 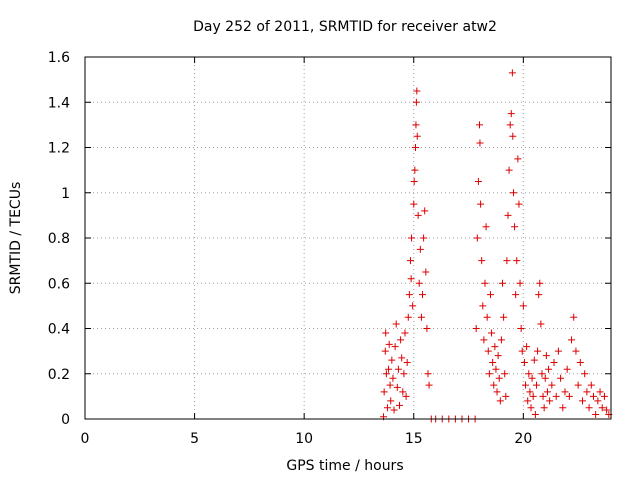 What do you see at coordinates (59, 284) in the screenshot?
I see `y-tick-label: 0.6` at bounding box center [59, 284].